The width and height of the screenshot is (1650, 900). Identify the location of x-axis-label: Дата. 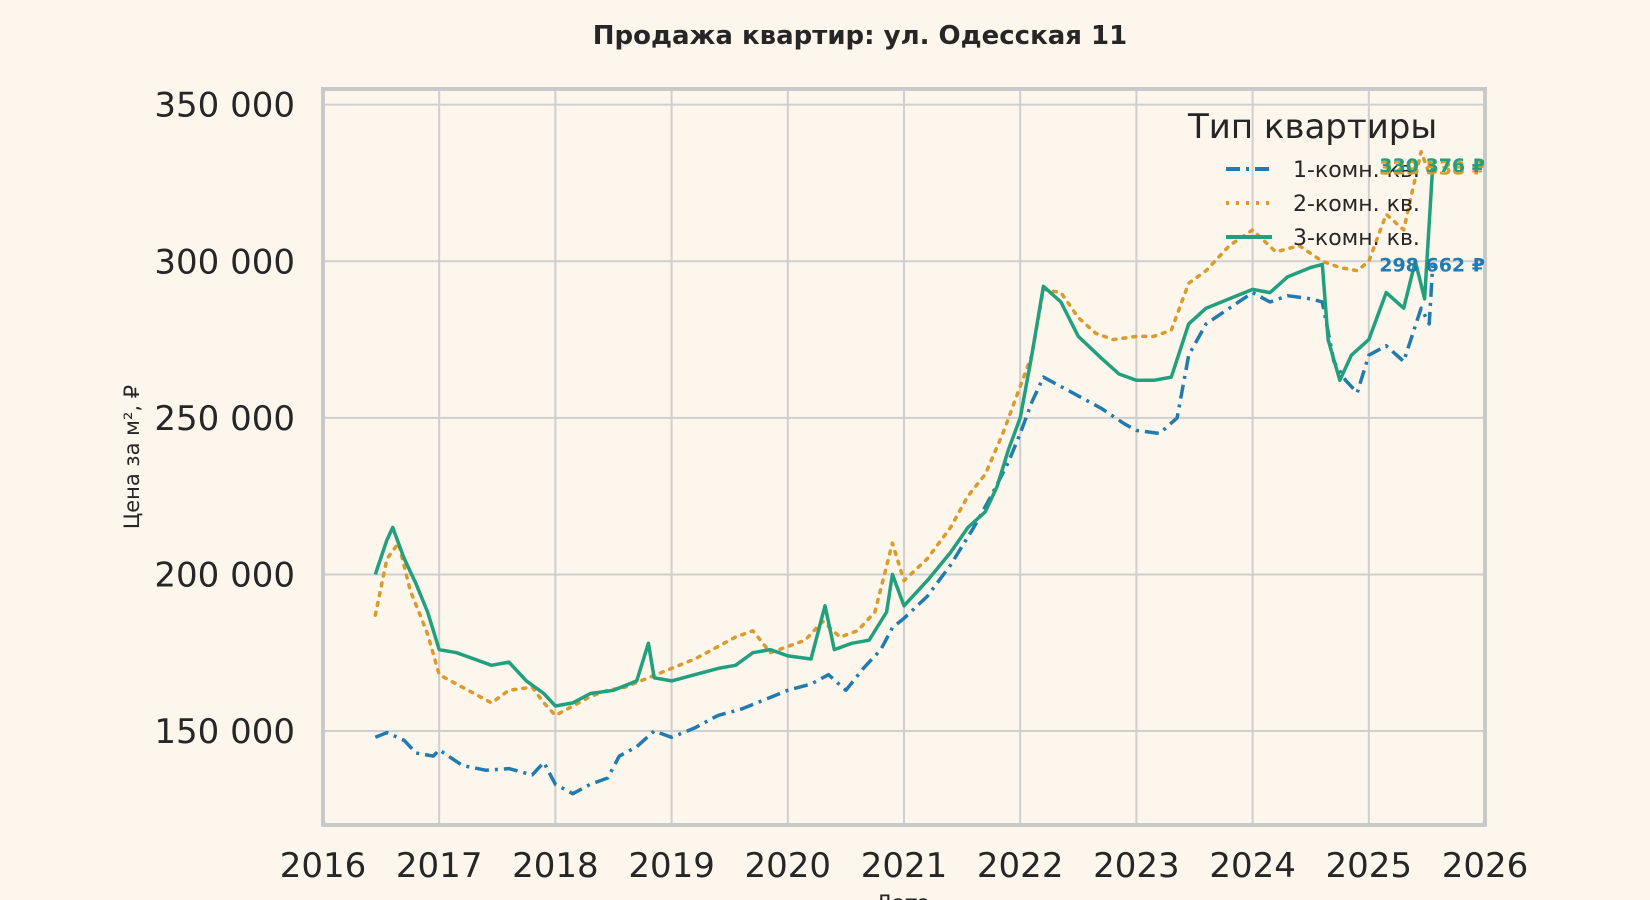
(903, 895).